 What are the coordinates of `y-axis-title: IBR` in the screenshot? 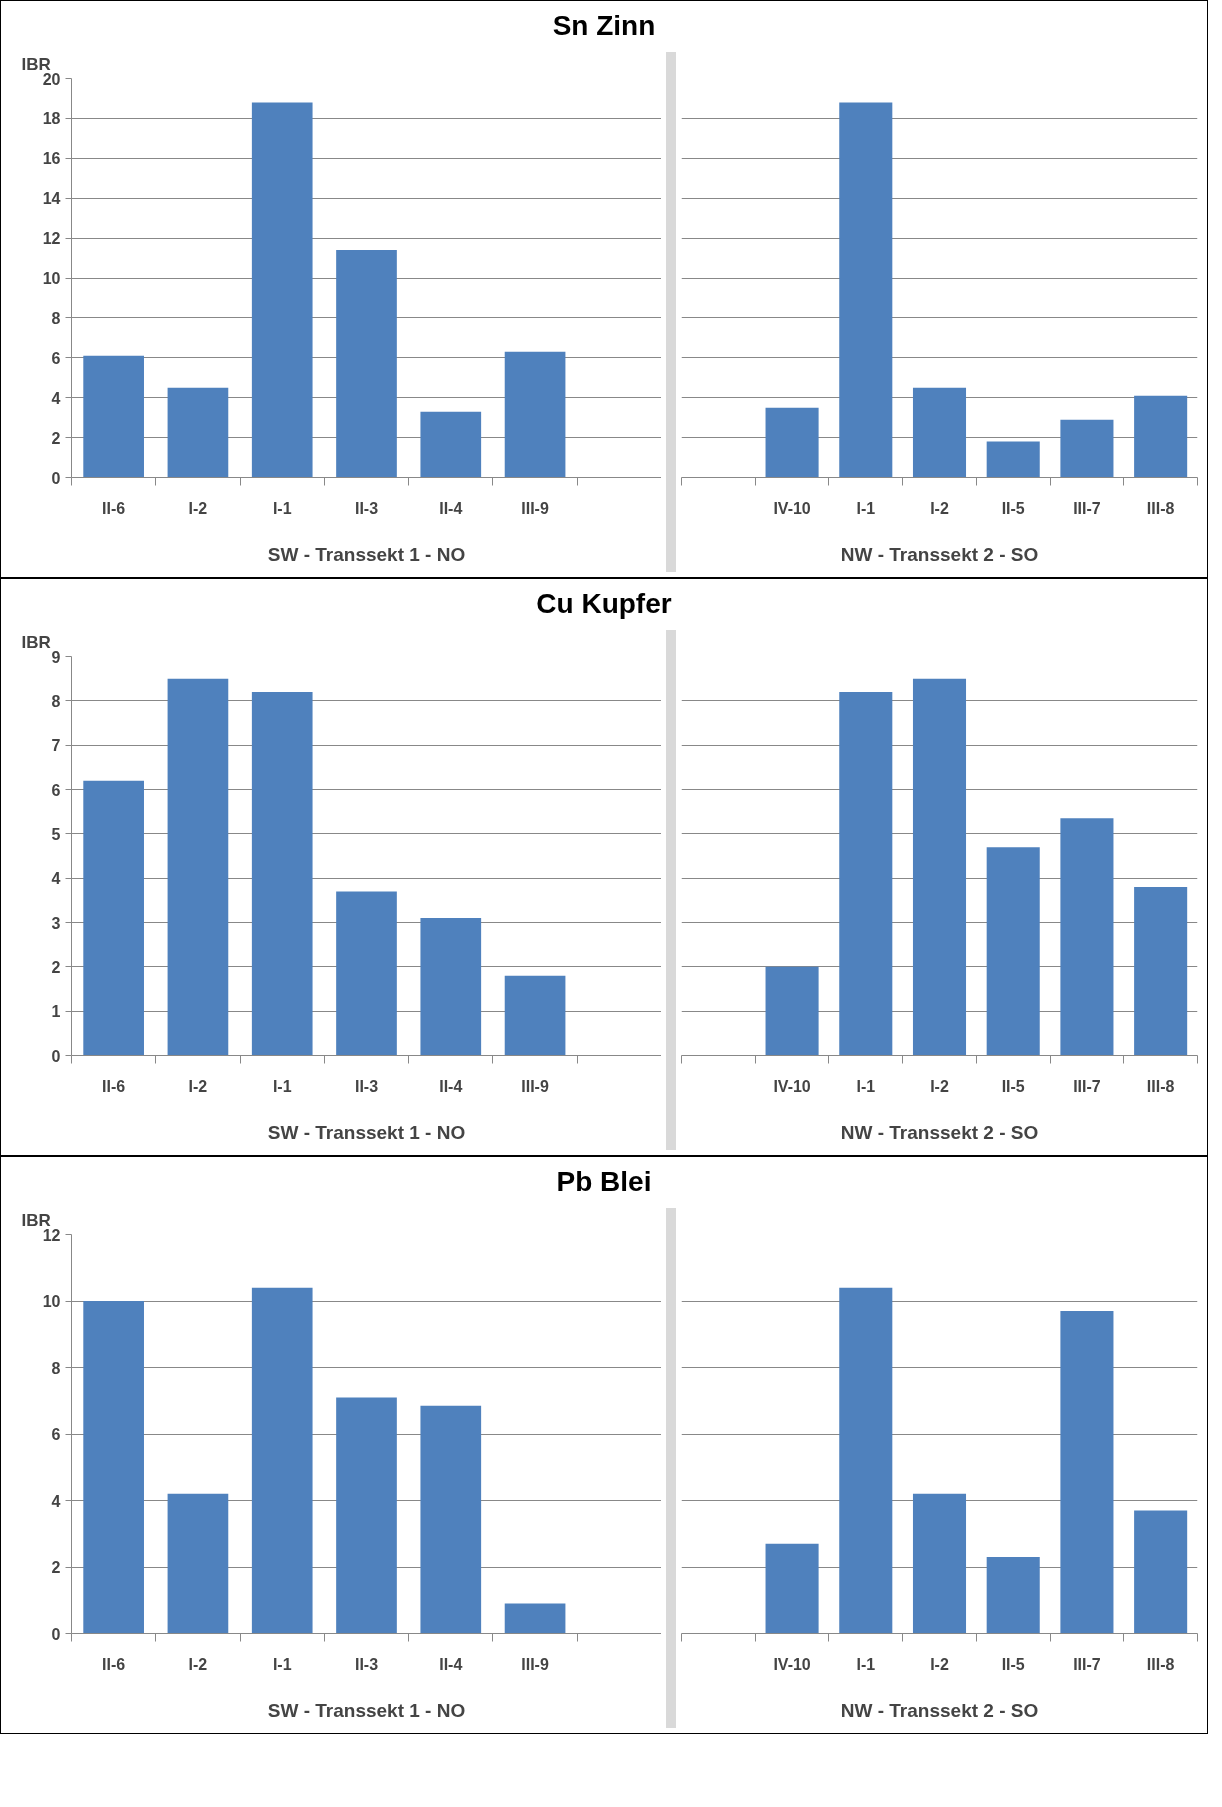 It's located at (36, 642).